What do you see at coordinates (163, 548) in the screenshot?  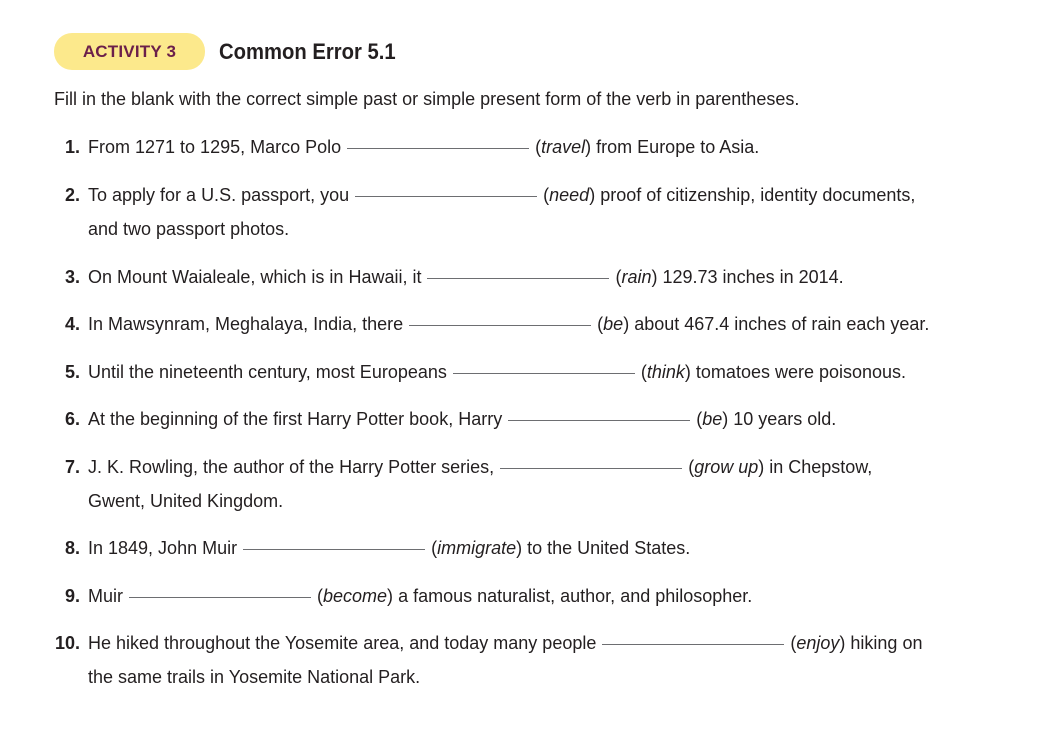 I see `item-text: In 1849, John Muir` at bounding box center [163, 548].